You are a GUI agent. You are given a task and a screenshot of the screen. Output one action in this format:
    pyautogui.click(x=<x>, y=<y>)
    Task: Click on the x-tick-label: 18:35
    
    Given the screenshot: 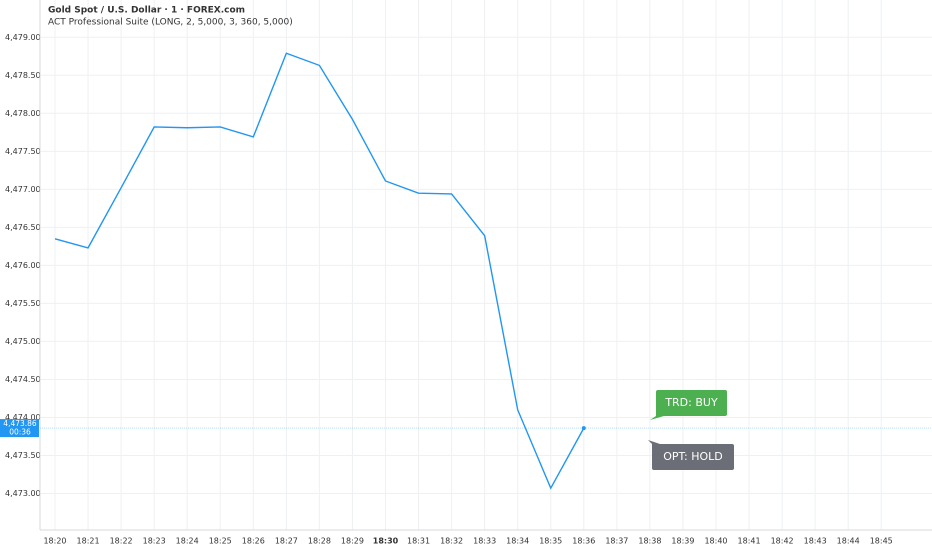 What is the action you would take?
    pyautogui.click(x=550, y=541)
    